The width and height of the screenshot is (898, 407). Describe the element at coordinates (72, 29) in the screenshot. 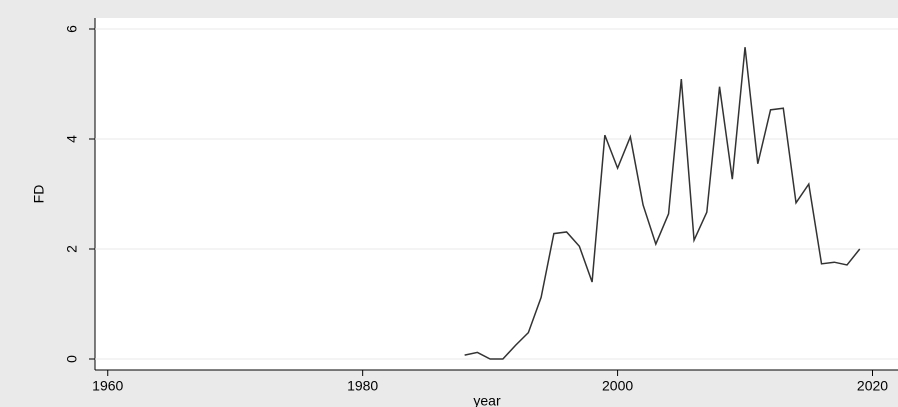

I see `y-tick-label: 6` at that location.